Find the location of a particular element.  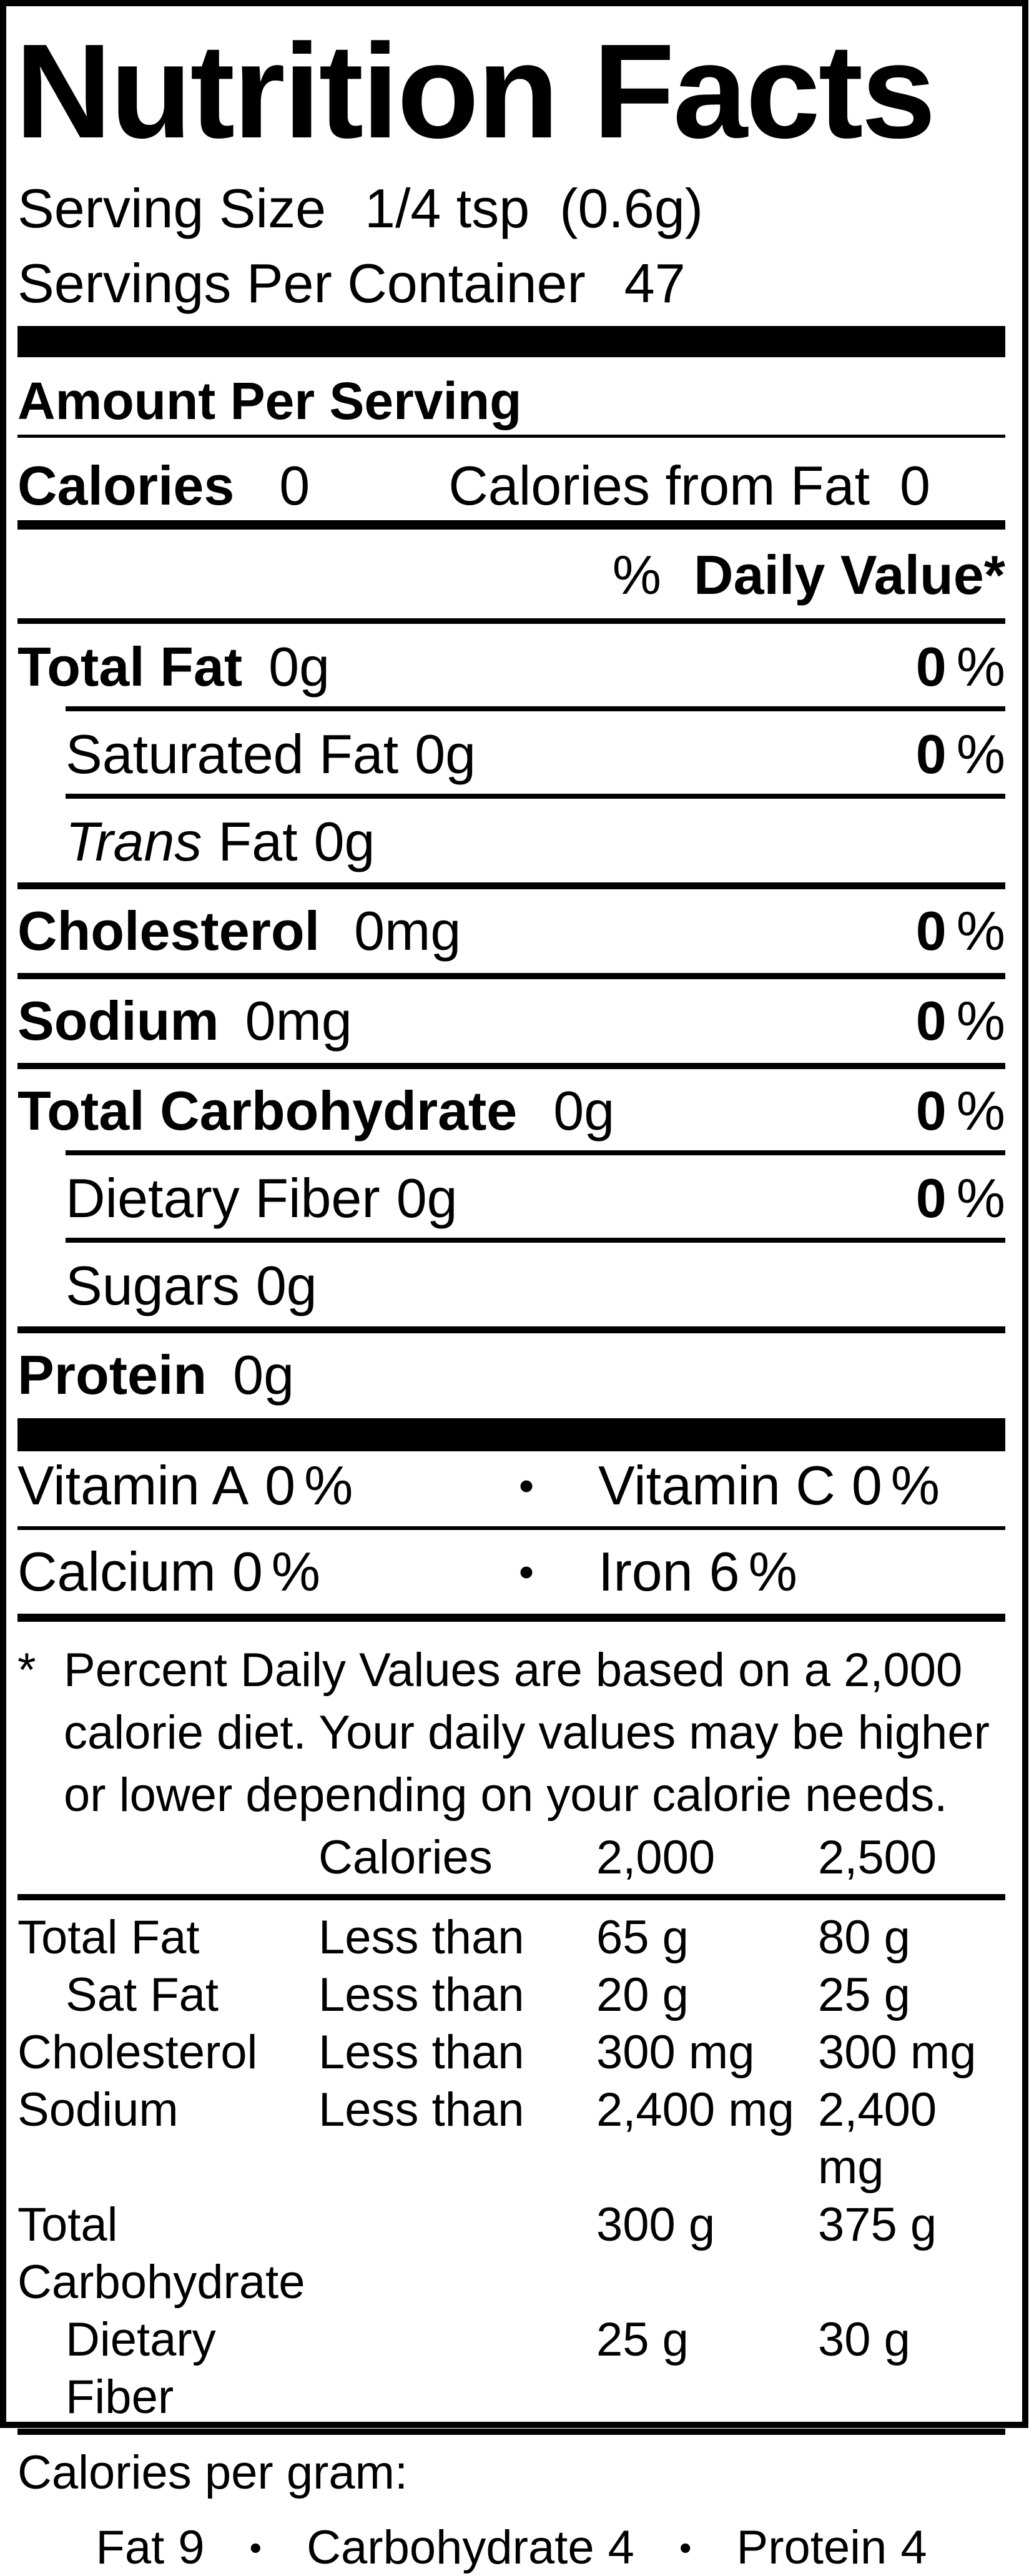

cpg-protein-name: Protein is located at coordinates (811, 2548).